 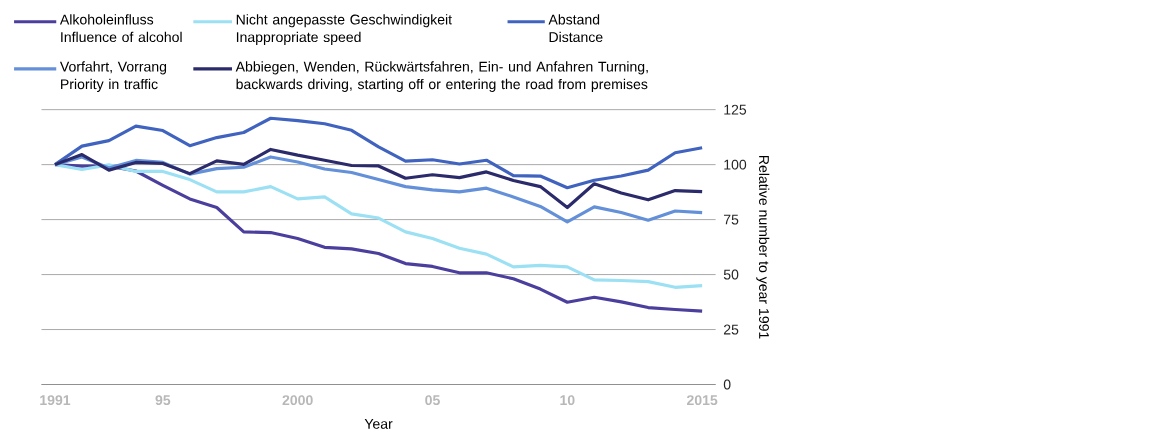 What do you see at coordinates (297, 400) in the screenshot?
I see `x-tick-label: 2000` at bounding box center [297, 400].